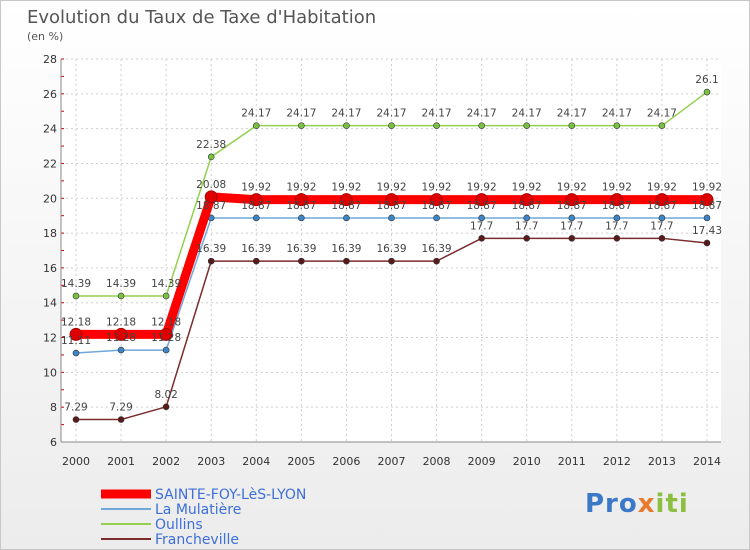  What do you see at coordinates (179, 525) in the screenshot?
I see `legend-label: Oullins` at bounding box center [179, 525].